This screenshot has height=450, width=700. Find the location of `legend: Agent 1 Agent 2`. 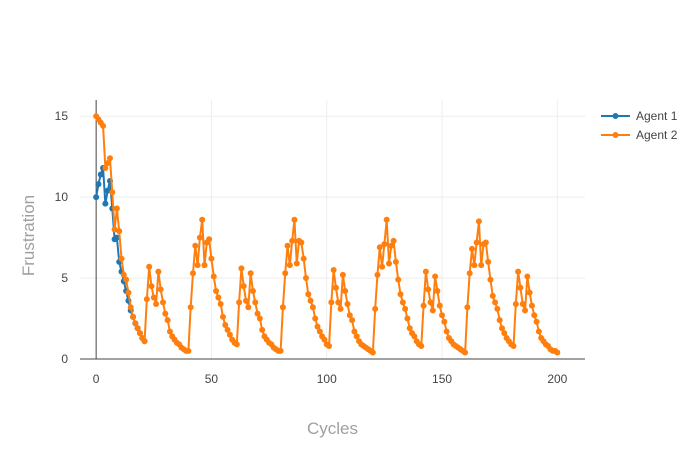

legend: Agent 1 Agent 2 is located at coordinates (639, 125).